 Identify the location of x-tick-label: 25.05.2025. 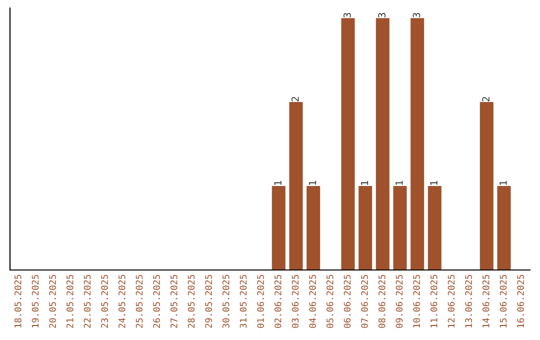
(139, 301).